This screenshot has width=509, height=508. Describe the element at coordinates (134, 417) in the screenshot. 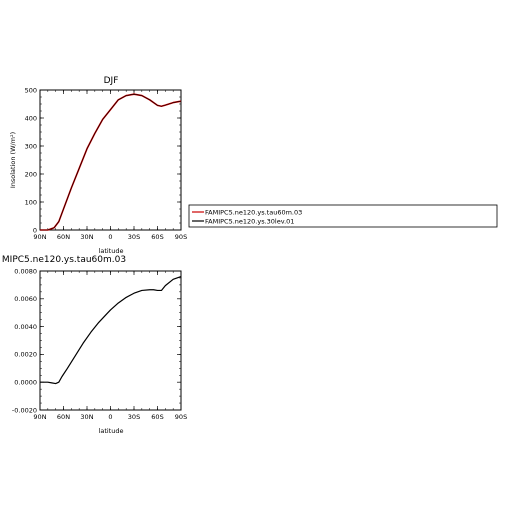

I see `panel2-xtick-label: 30S` at that location.